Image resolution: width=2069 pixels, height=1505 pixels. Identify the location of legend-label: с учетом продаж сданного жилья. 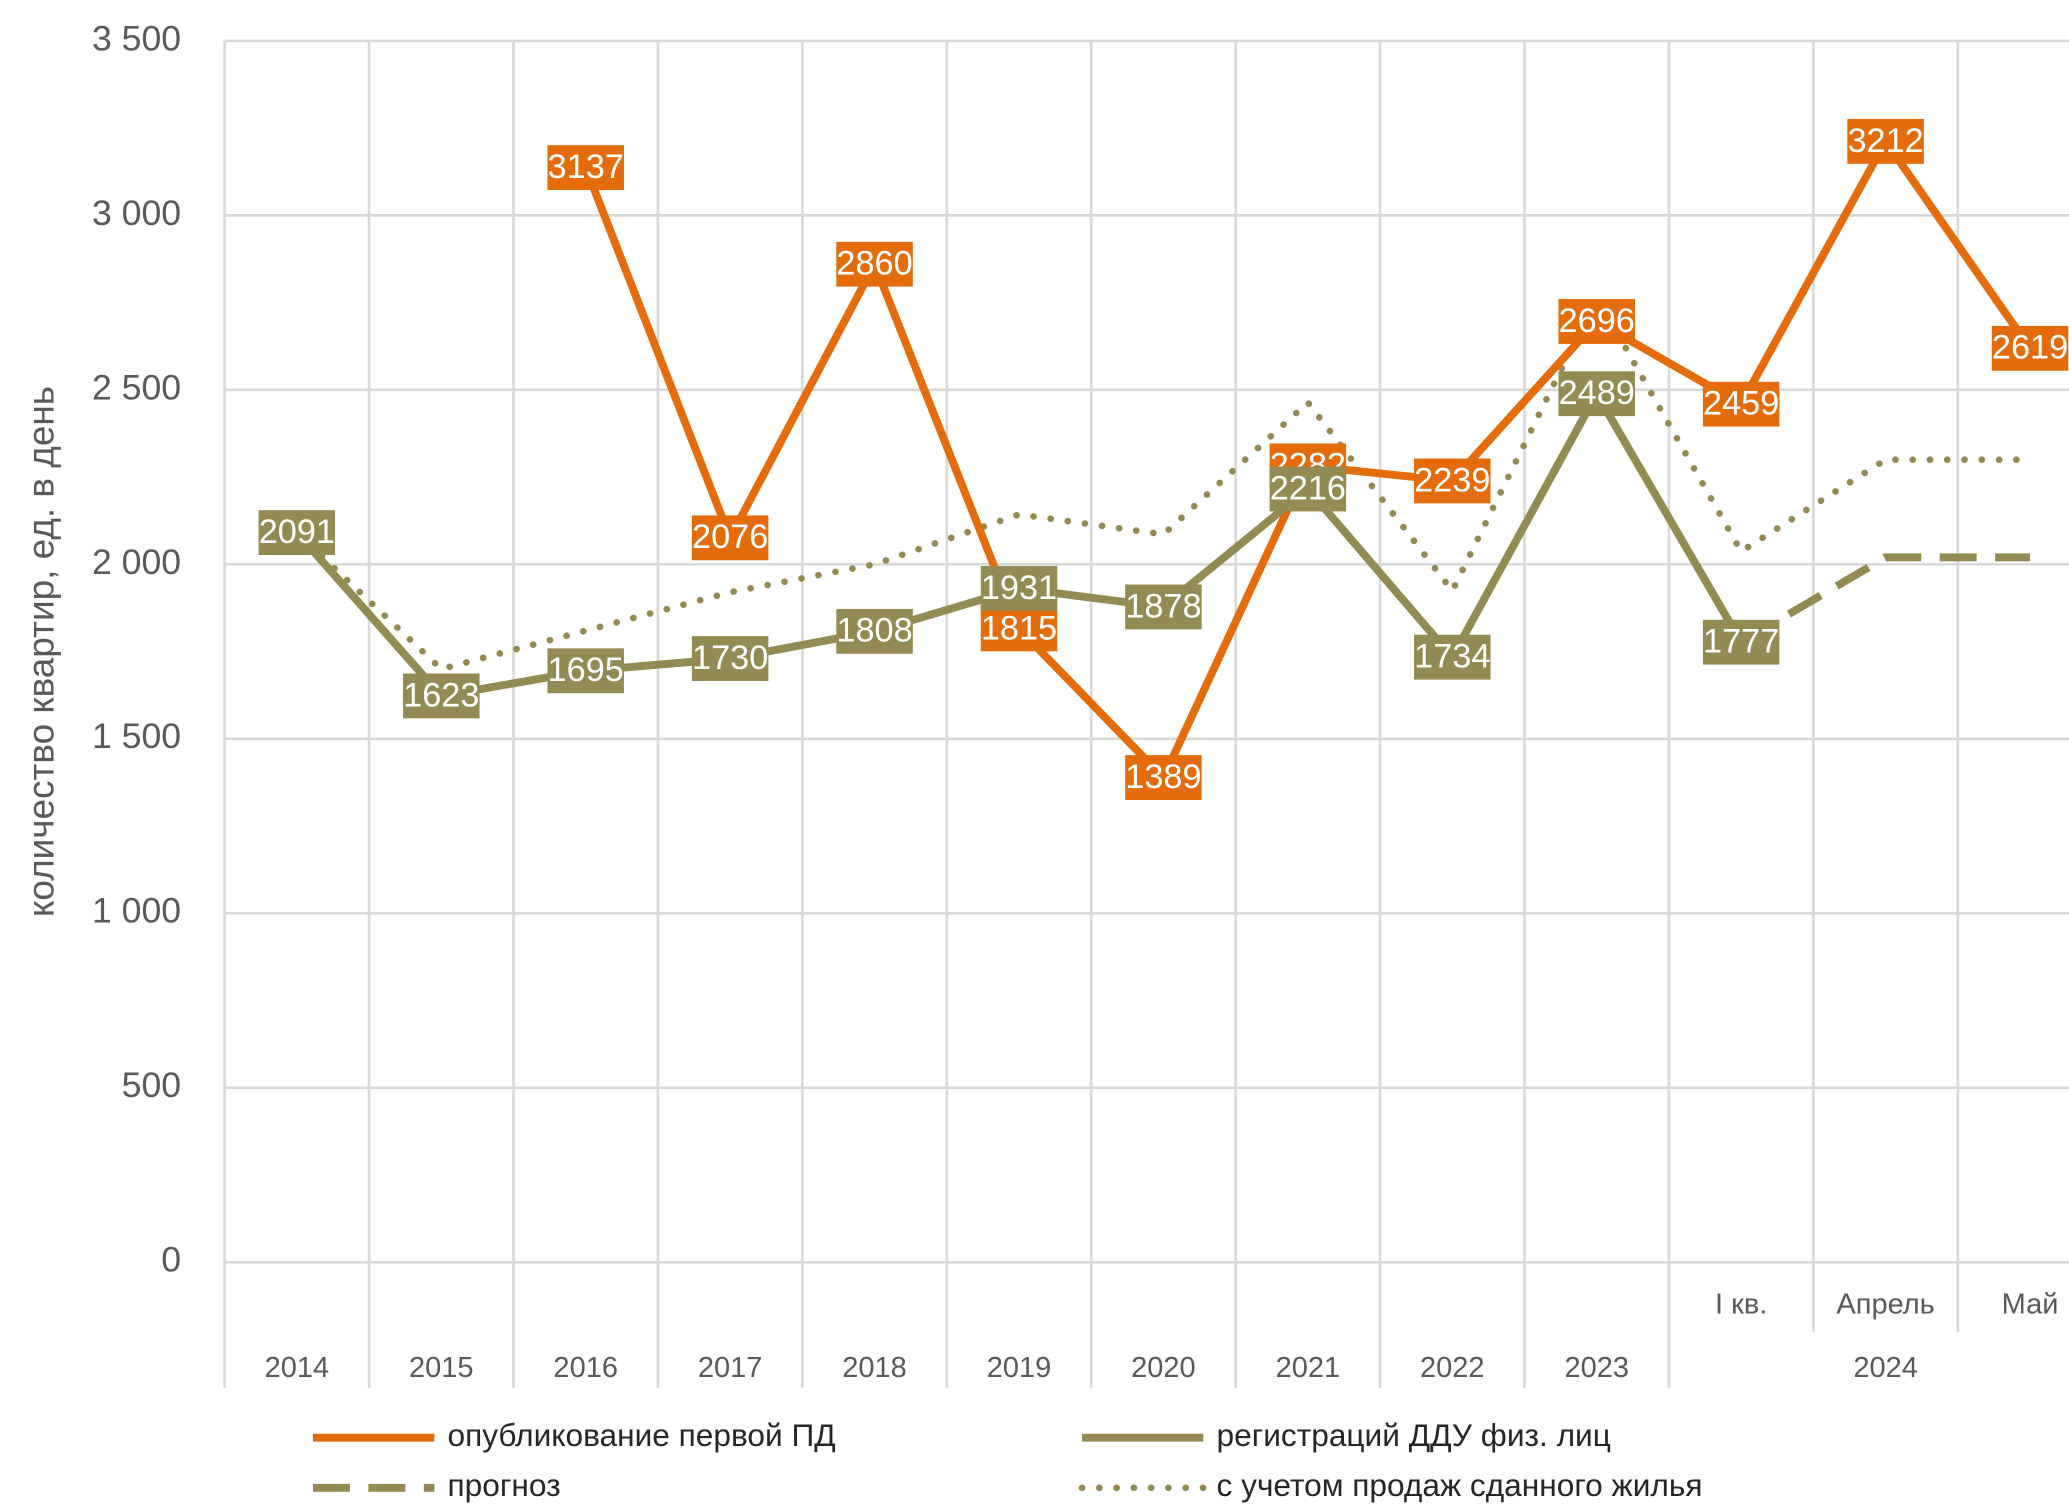
(1460, 1485).